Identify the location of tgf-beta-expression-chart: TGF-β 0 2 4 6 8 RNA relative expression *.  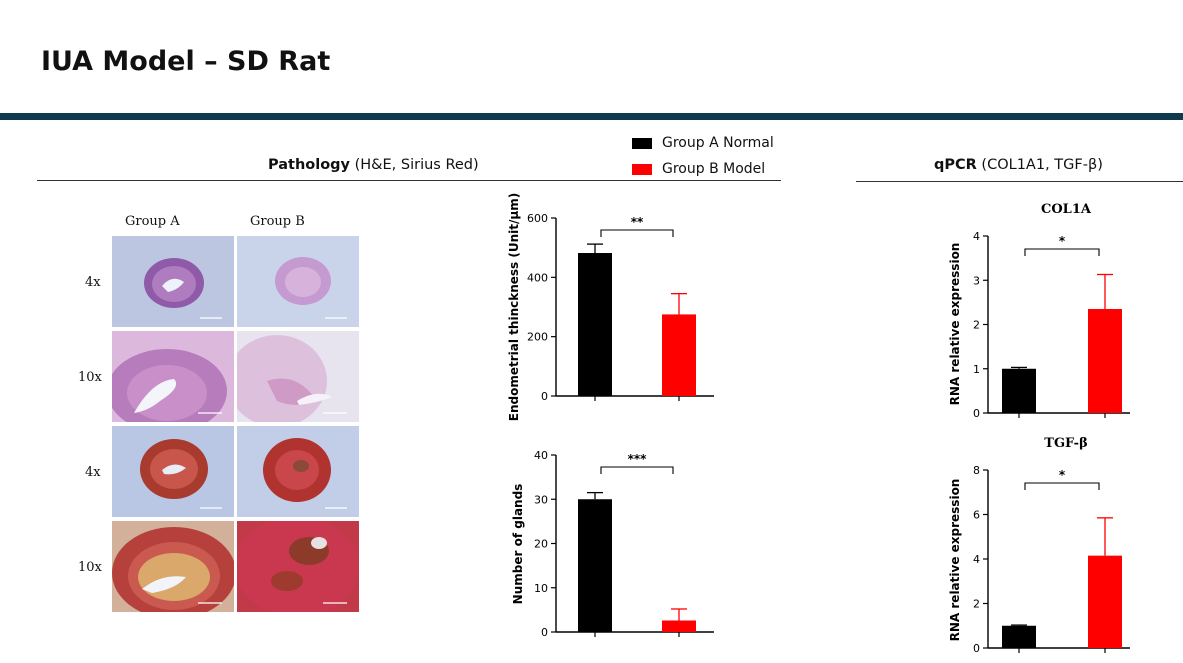
(1039, 545).